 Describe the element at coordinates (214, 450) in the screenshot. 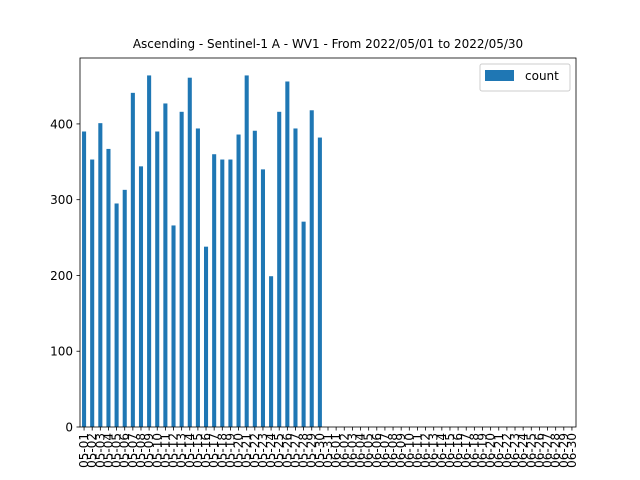

I see `x-tick-label: 05-17` at that location.